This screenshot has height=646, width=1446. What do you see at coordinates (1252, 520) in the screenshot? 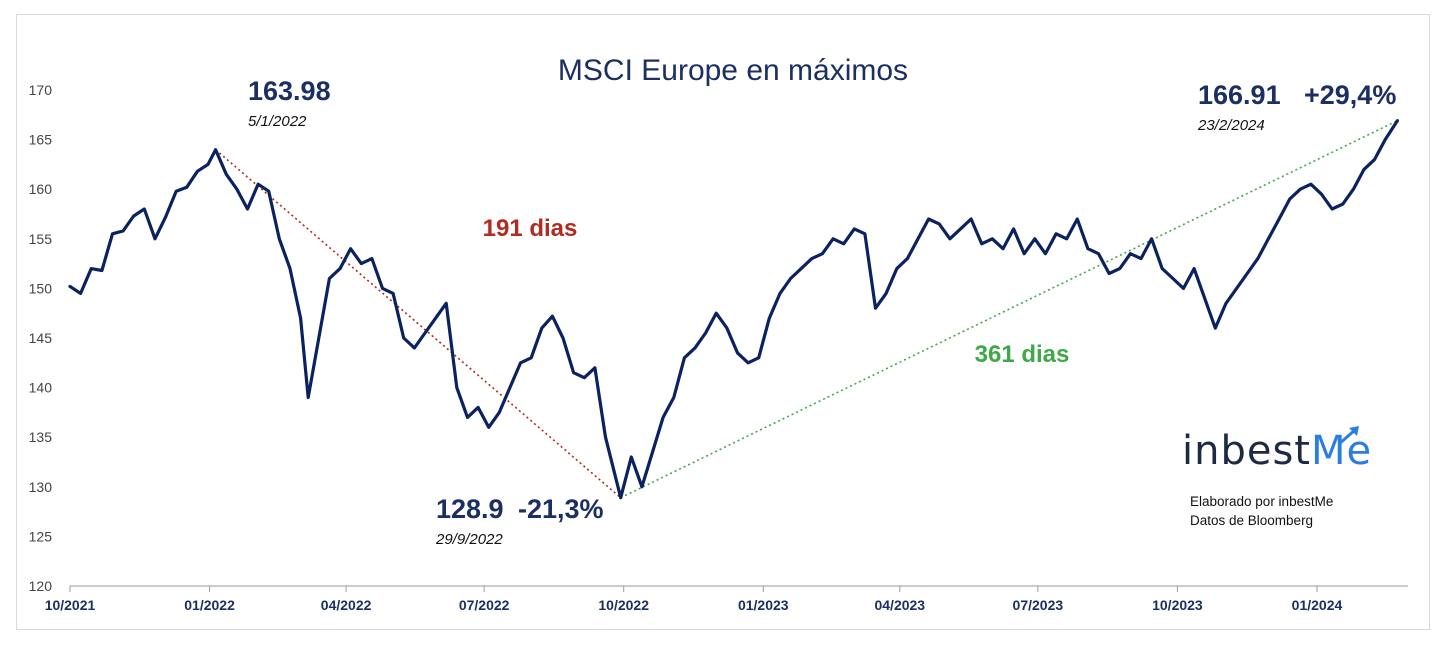
I see `credit-line-2: Datos de Bloomberg` at bounding box center [1252, 520].